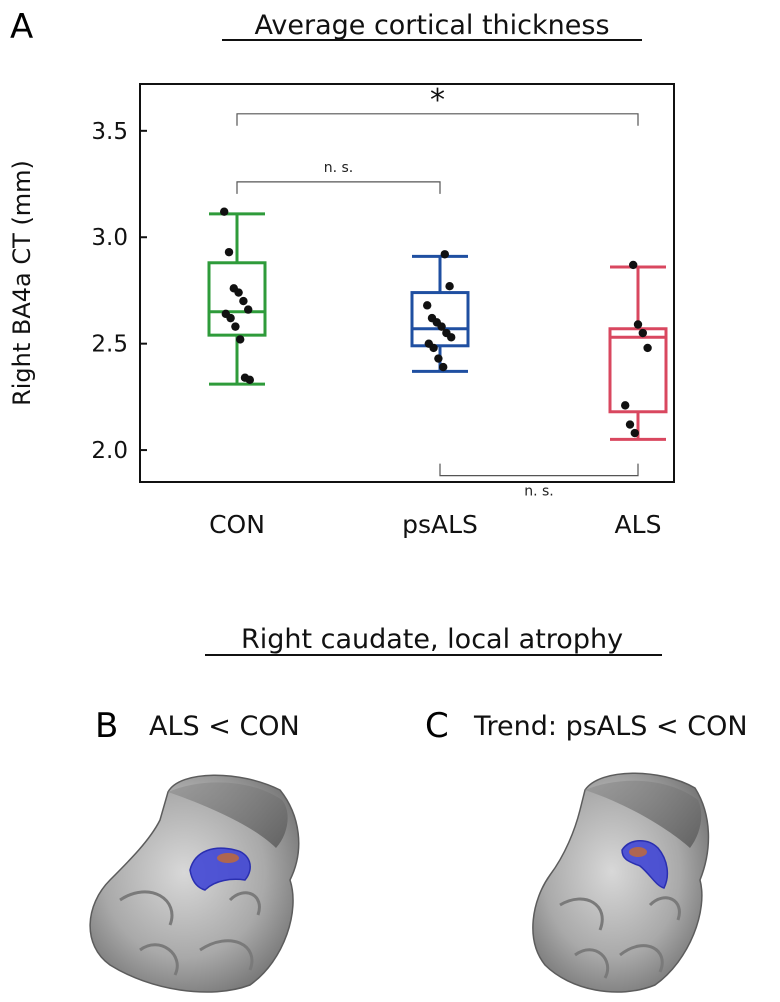  What do you see at coordinates (224, 726) in the screenshot?
I see `panel-b-label: ALS < CON` at bounding box center [224, 726].